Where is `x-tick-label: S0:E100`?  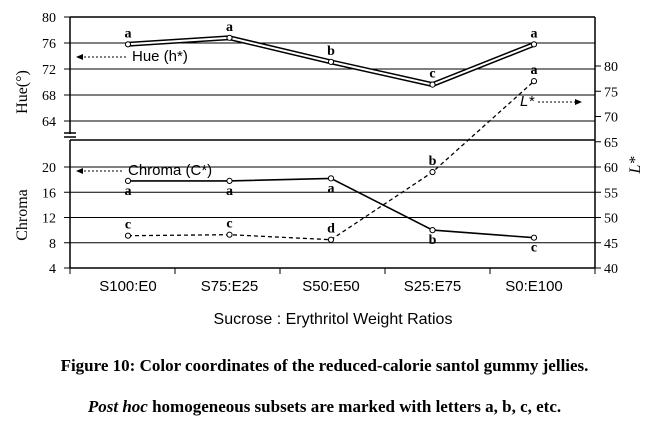
x-tick-label: S0:E100 is located at coordinates (534, 286).